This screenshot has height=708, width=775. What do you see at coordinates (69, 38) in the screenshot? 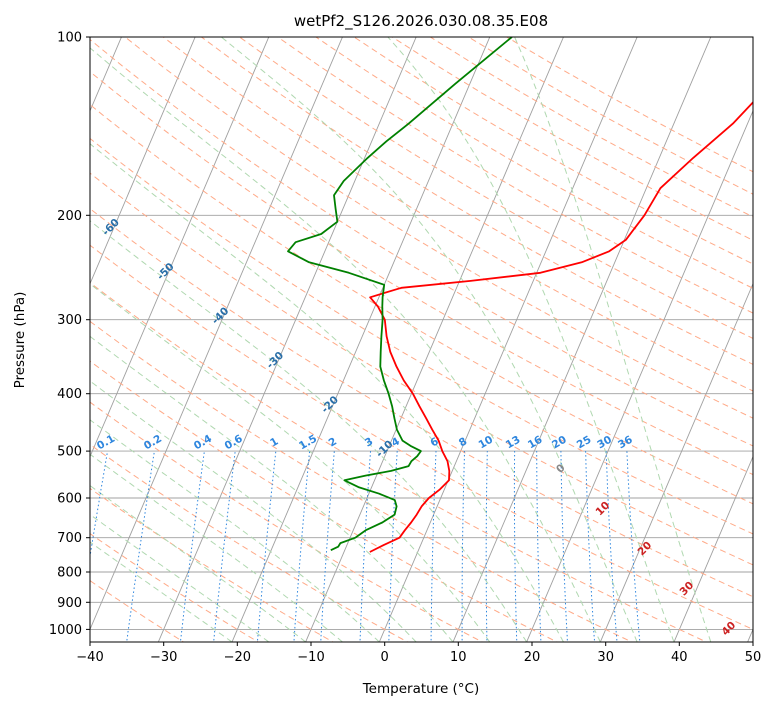
I see `y-tick-label: 100` at bounding box center [69, 38].